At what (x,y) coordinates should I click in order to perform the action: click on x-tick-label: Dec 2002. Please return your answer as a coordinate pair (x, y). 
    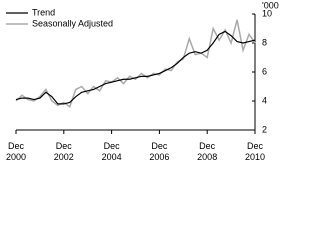
    Looking at the image, I should click on (63, 151).